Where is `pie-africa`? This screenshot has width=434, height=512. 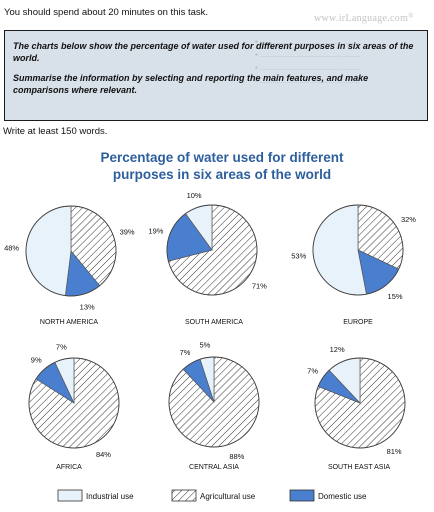
pie-africa is located at coordinates (74, 403).